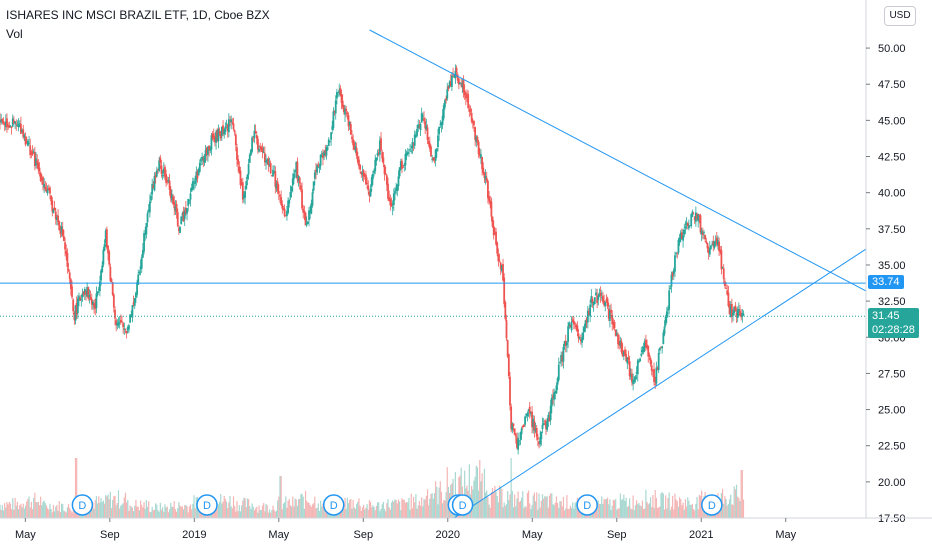  Describe the element at coordinates (892, 194) in the screenshot. I see `price-tick-label: 40.00` at that location.